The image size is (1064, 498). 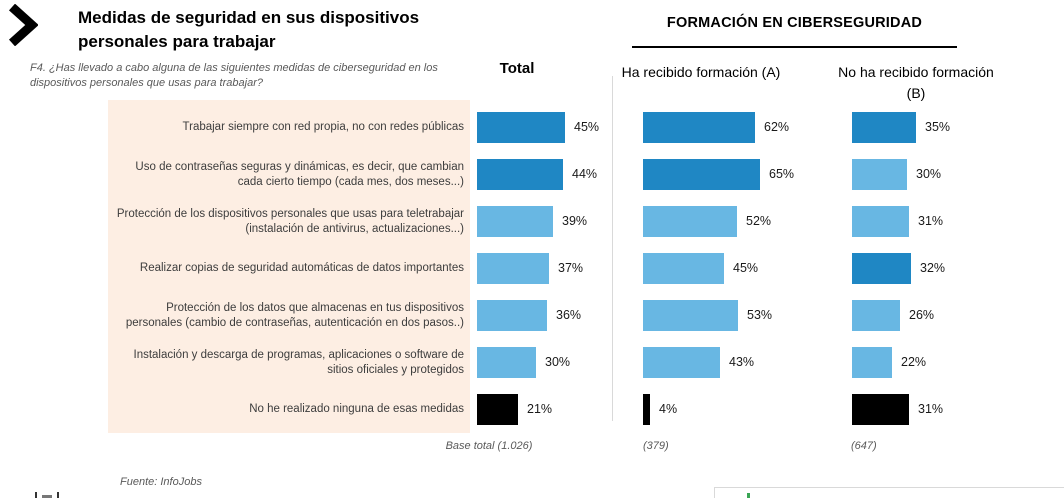 I want to click on column-header-untrained: No ha recibido formación (B), so click(x=916, y=82).